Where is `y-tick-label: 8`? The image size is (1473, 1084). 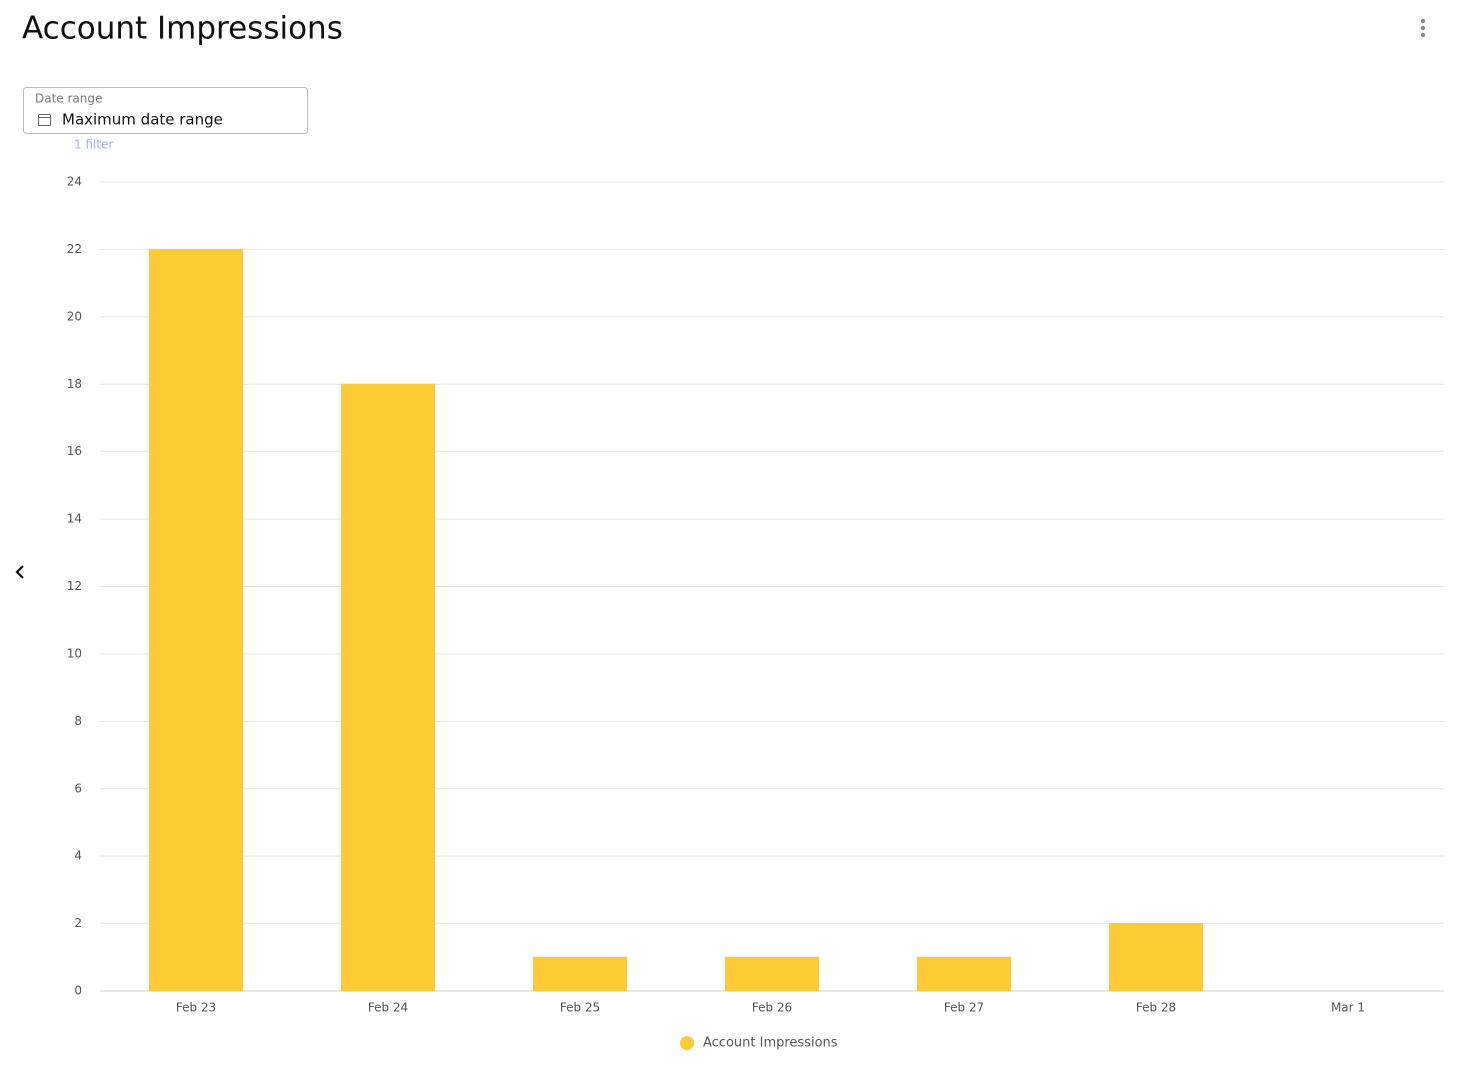 y-tick-label: 8 is located at coordinates (78, 721).